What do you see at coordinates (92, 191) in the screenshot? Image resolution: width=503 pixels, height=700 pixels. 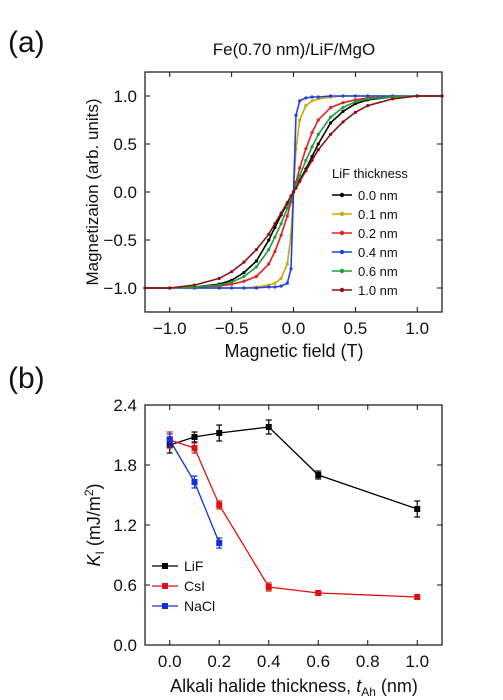 I see `panel-a-y-axis-label: Magnetizaion (arb. units)` at bounding box center [92, 191].